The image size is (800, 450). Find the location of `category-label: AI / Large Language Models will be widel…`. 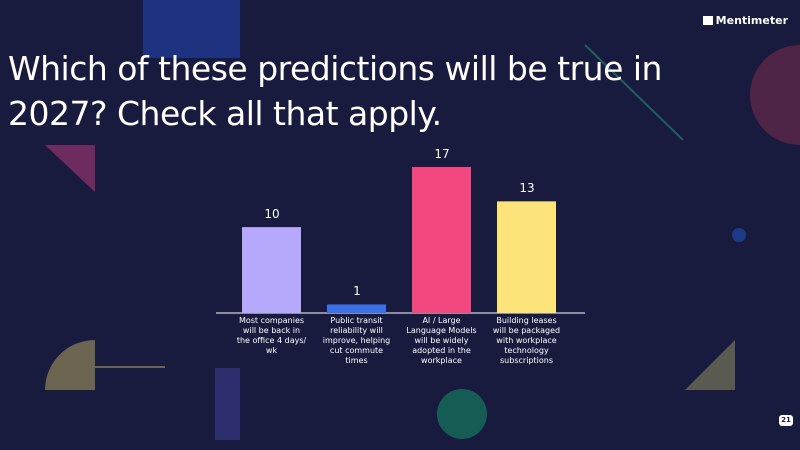

category-label: AI / Large Language Models will be widel… is located at coordinates (441, 340).